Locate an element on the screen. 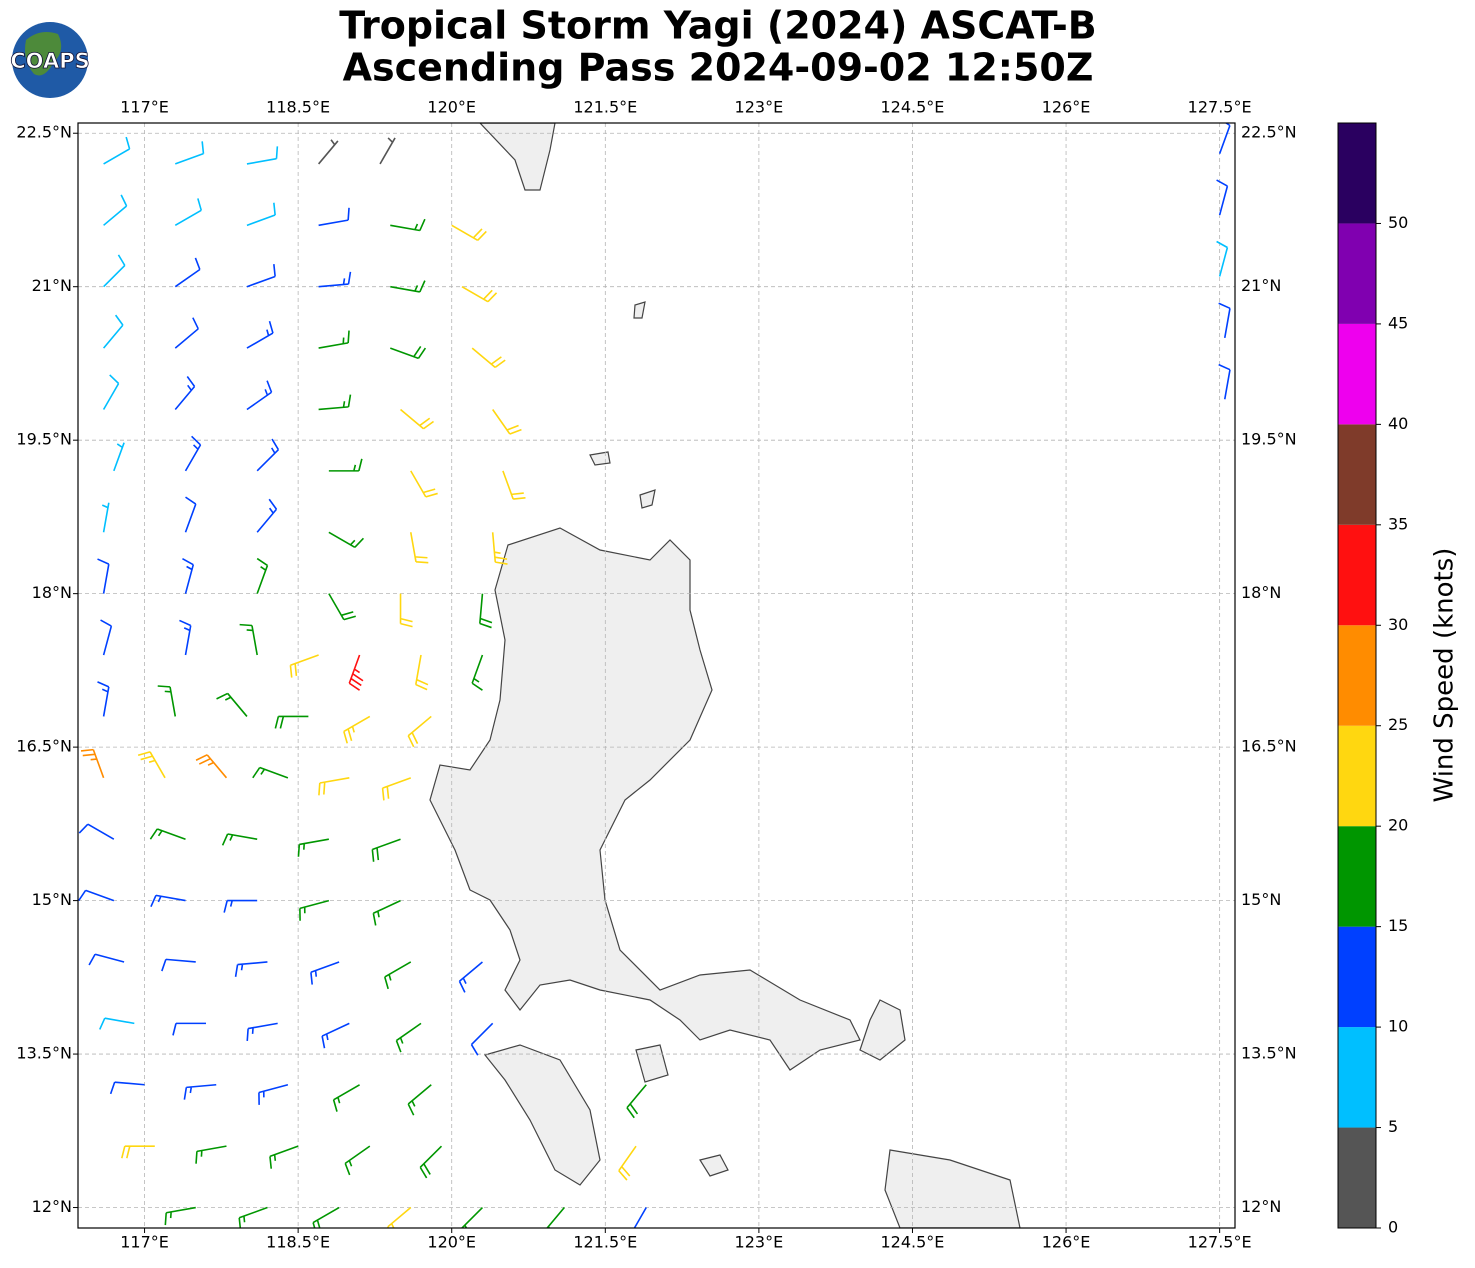 The width and height of the screenshot is (1475, 1268). y-tick-label: 22.5°N is located at coordinates (1269, 132).